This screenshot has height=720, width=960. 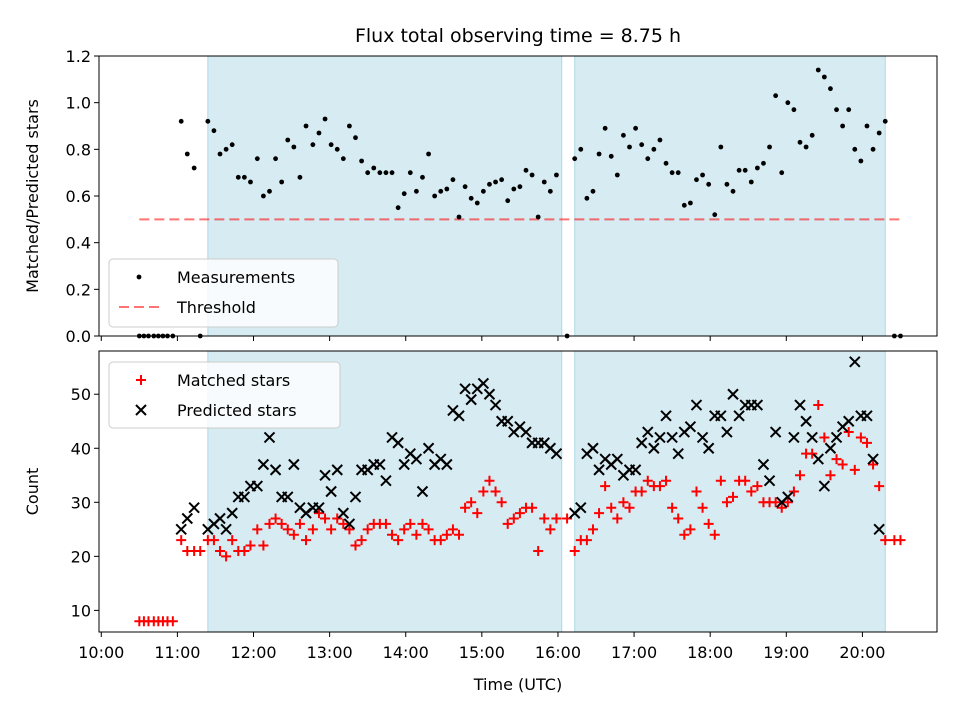 What do you see at coordinates (786, 652) in the screenshot?
I see `x-tick-label: 19:00` at bounding box center [786, 652].